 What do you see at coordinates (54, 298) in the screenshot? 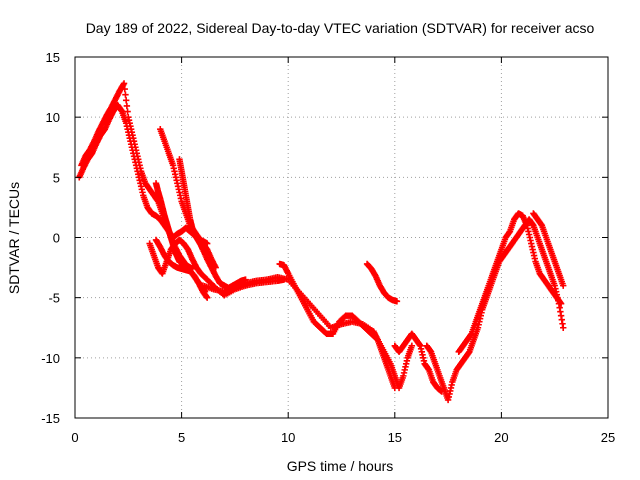
I see `y-tick-label: -5` at bounding box center [54, 298].